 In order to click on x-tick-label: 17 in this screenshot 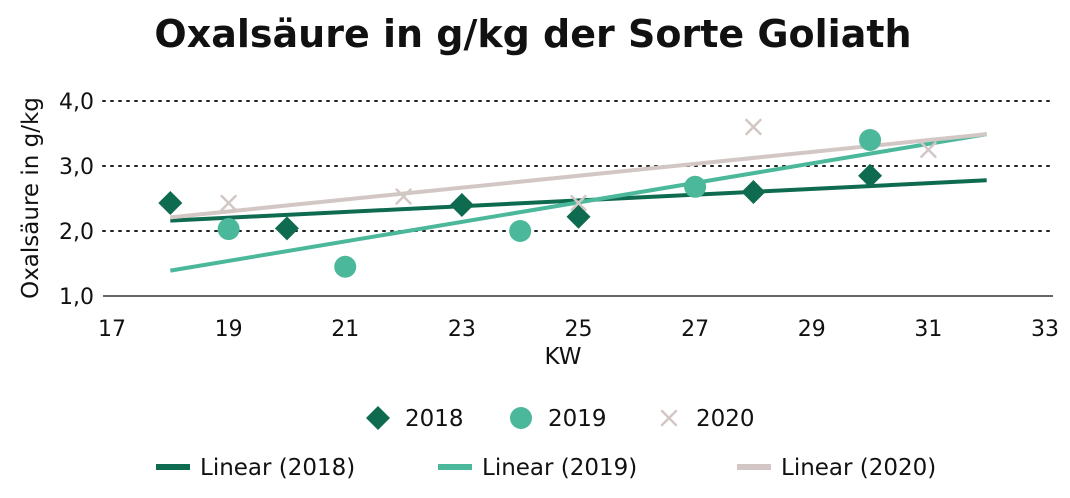, I will do `click(112, 329)`.